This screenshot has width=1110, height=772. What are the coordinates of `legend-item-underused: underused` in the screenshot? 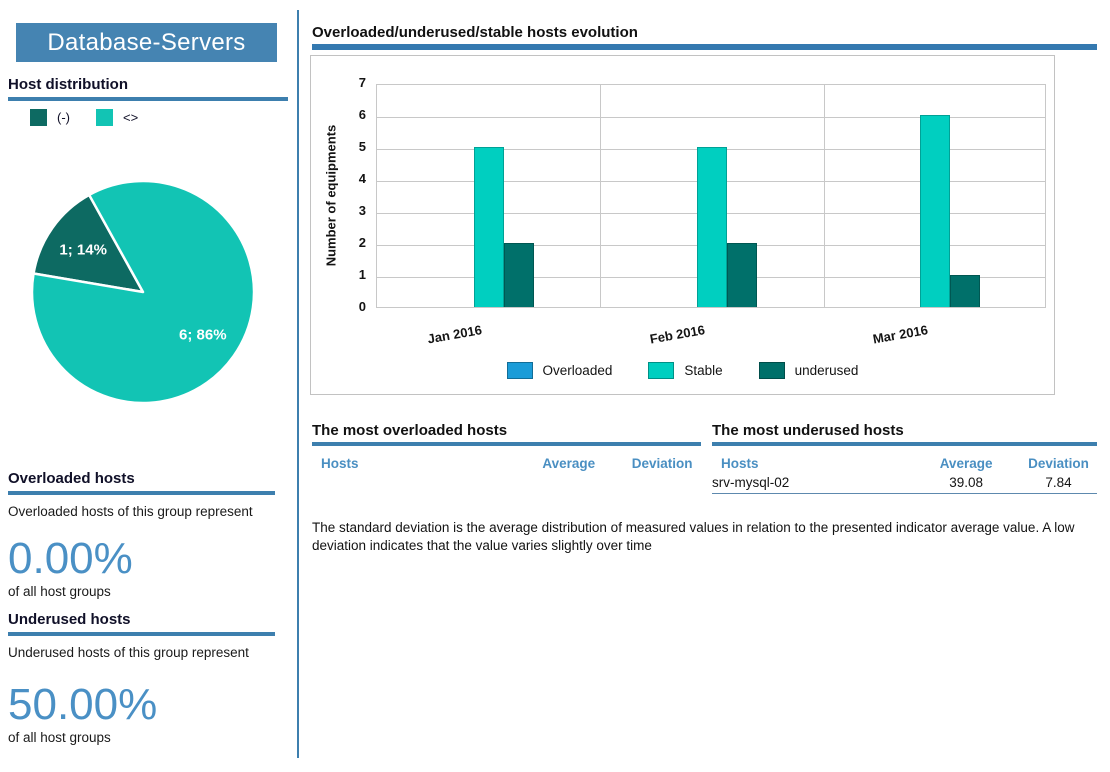 It's located at (808, 370).